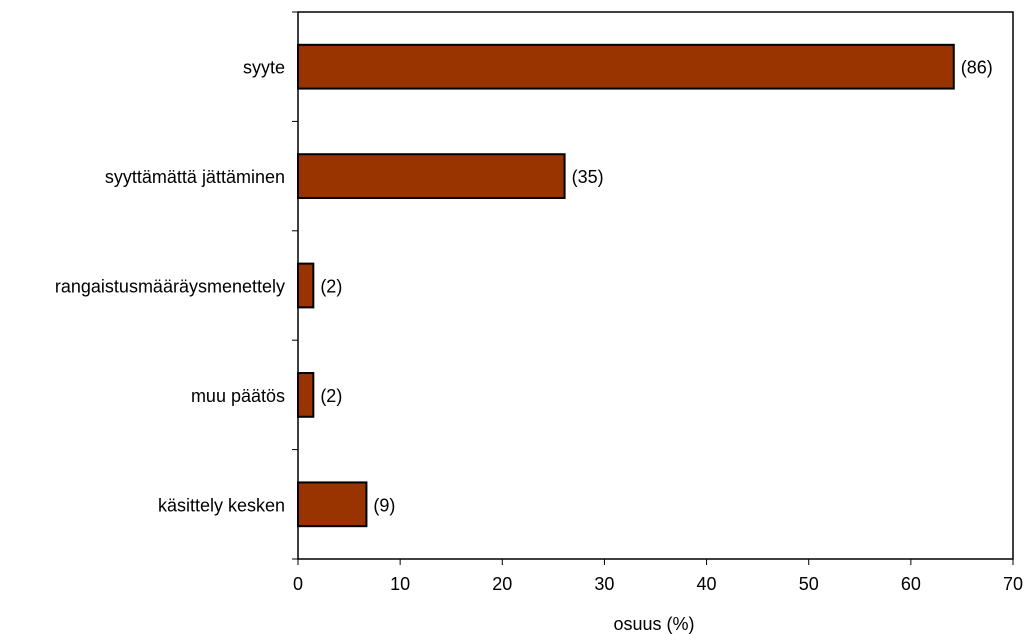 The image size is (1029, 634). I want to click on data-label: (35), so click(588, 177).